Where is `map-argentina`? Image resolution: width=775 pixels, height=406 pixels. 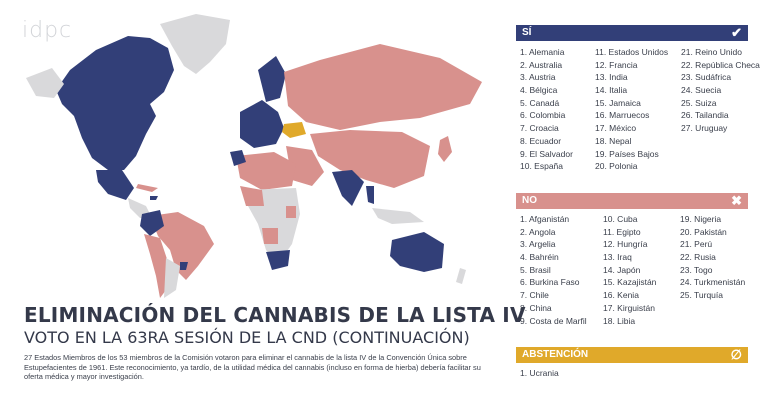
map-argentina is located at coordinates (172, 278).